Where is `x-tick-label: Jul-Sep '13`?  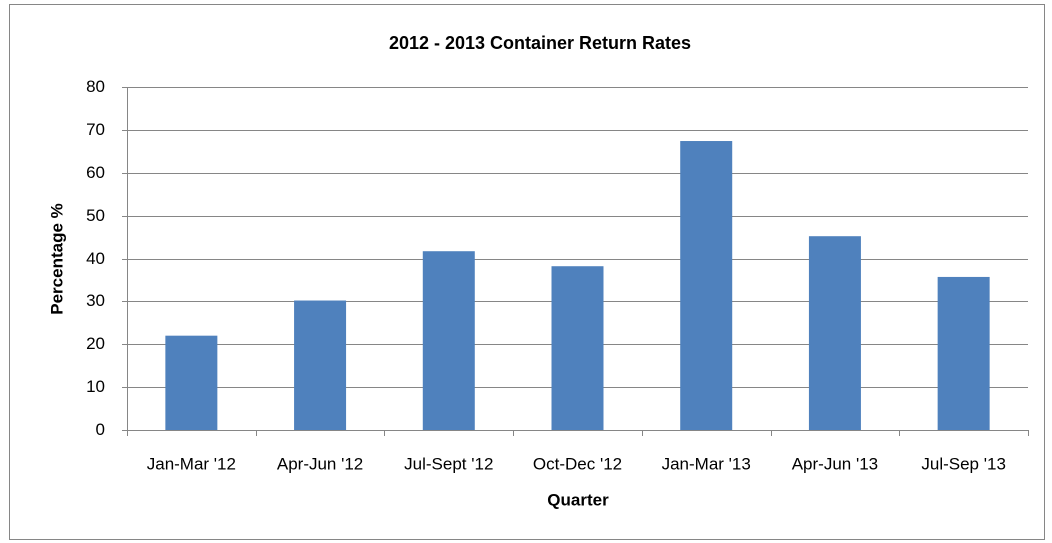 x-tick-label: Jul-Sep '13 is located at coordinates (963, 463).